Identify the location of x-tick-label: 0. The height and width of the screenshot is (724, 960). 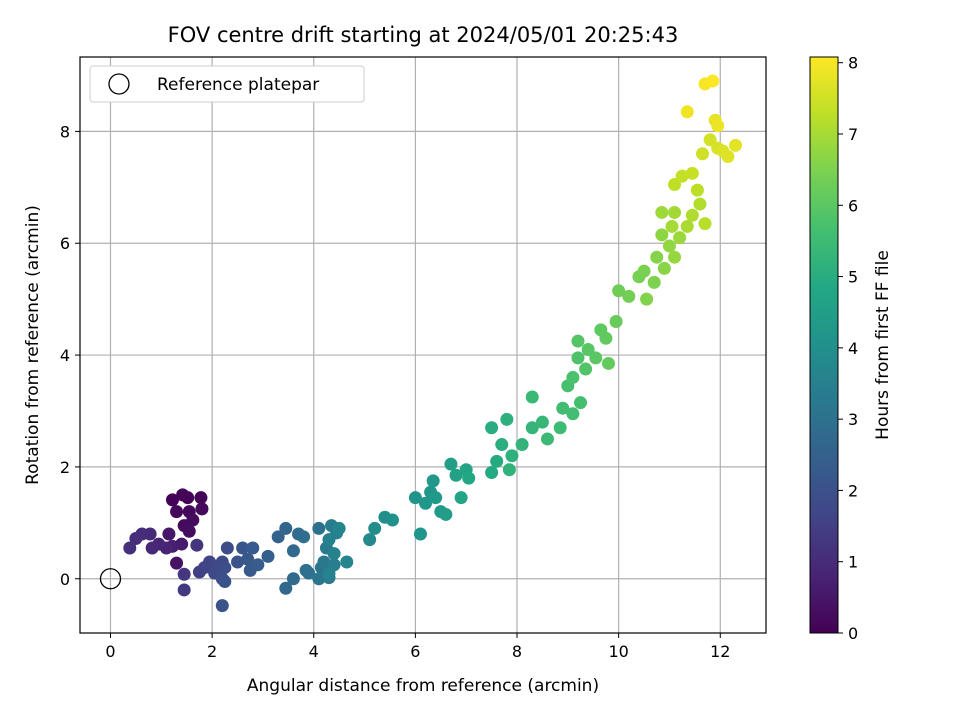
(110, 651).